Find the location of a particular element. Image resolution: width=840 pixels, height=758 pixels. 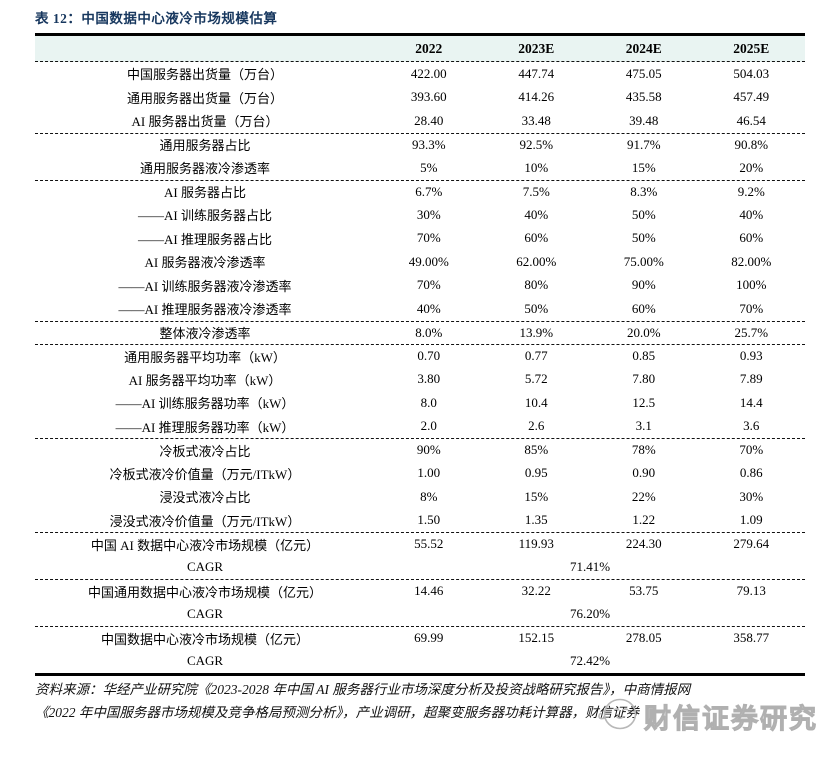

table-row: 中国通用数据中心液冷市场规模（亿元） 14.46 32.22 53.75 79.13 is located at coordinates (420, 591).